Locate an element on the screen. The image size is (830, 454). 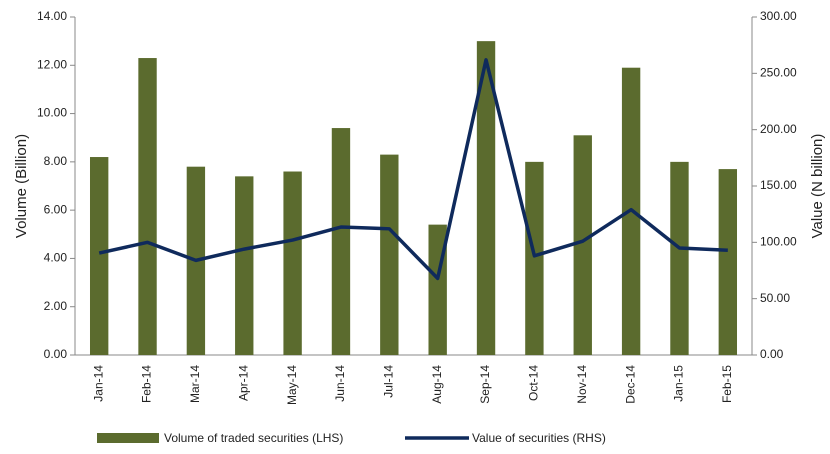
x-tick-label: Jun-14 is located at coordinates (340, 383).